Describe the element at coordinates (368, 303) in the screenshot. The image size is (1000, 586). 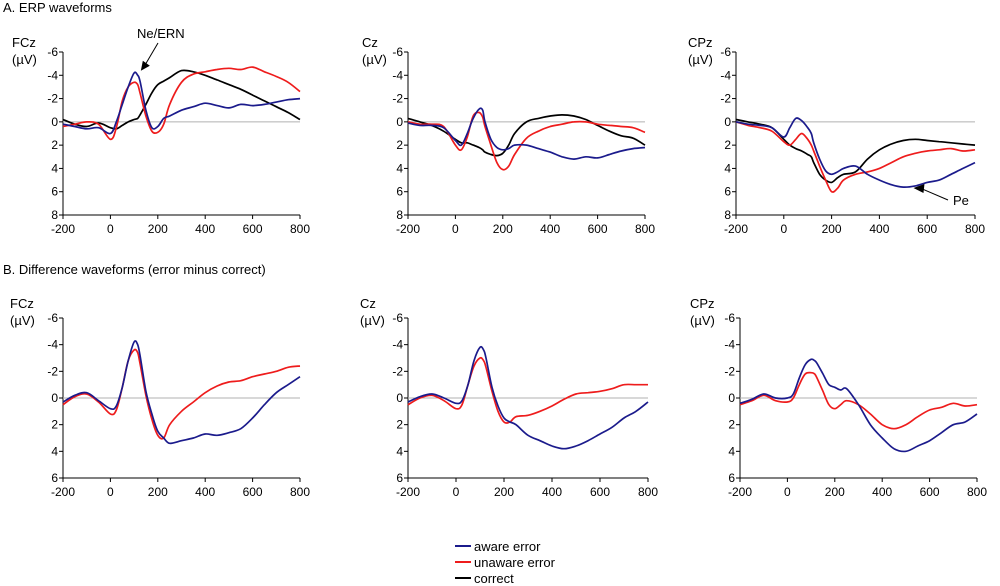
I see `panel-title: Cz` at that location.